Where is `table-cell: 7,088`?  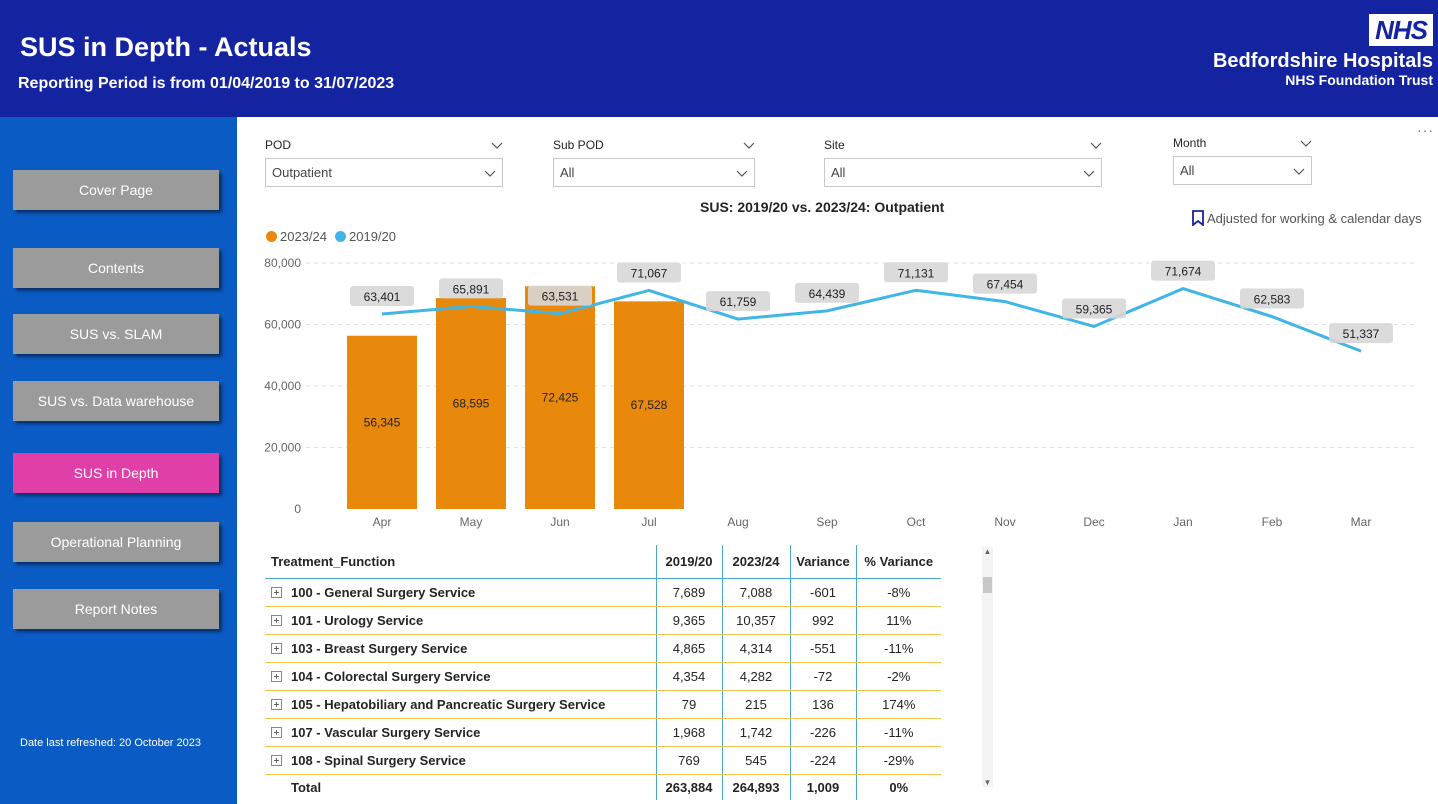 table-cell: 7,088 is located at coordinates (755, 592).